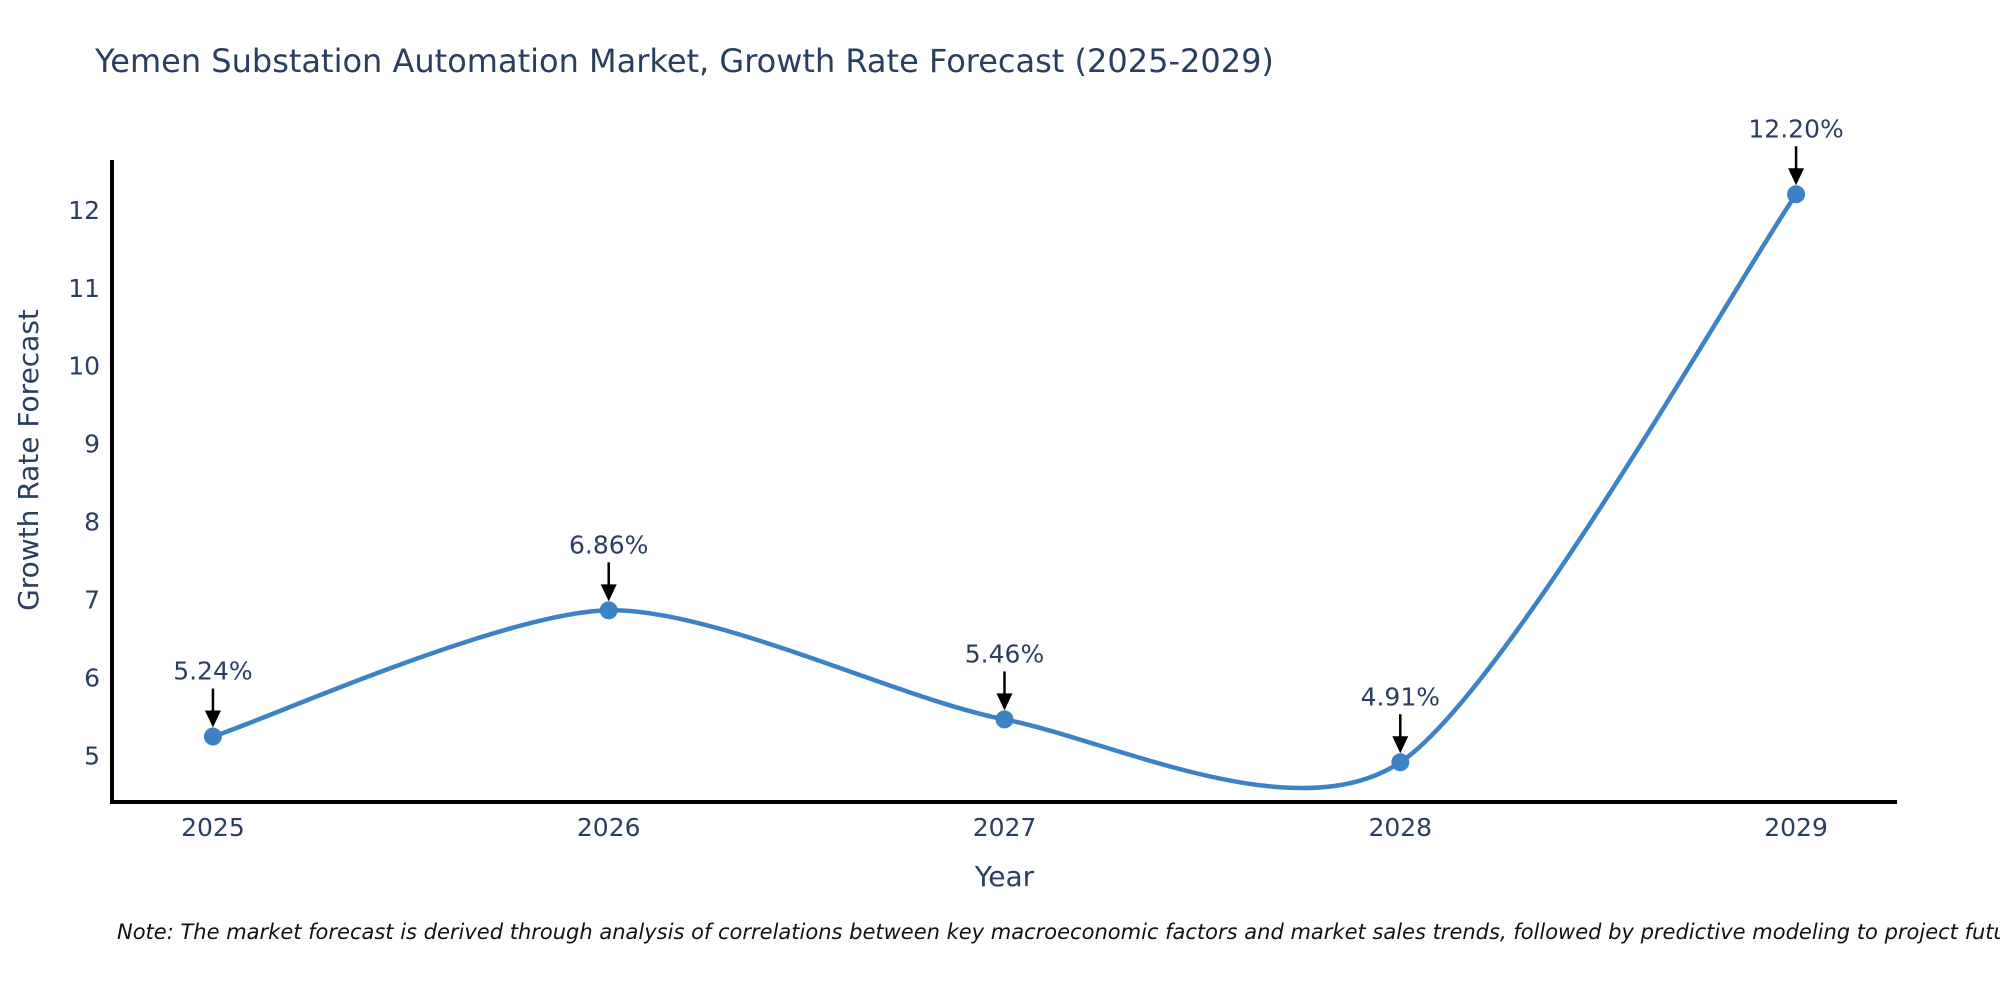  I want to click on point-value-label: 5.46%, so click(1004, 653).